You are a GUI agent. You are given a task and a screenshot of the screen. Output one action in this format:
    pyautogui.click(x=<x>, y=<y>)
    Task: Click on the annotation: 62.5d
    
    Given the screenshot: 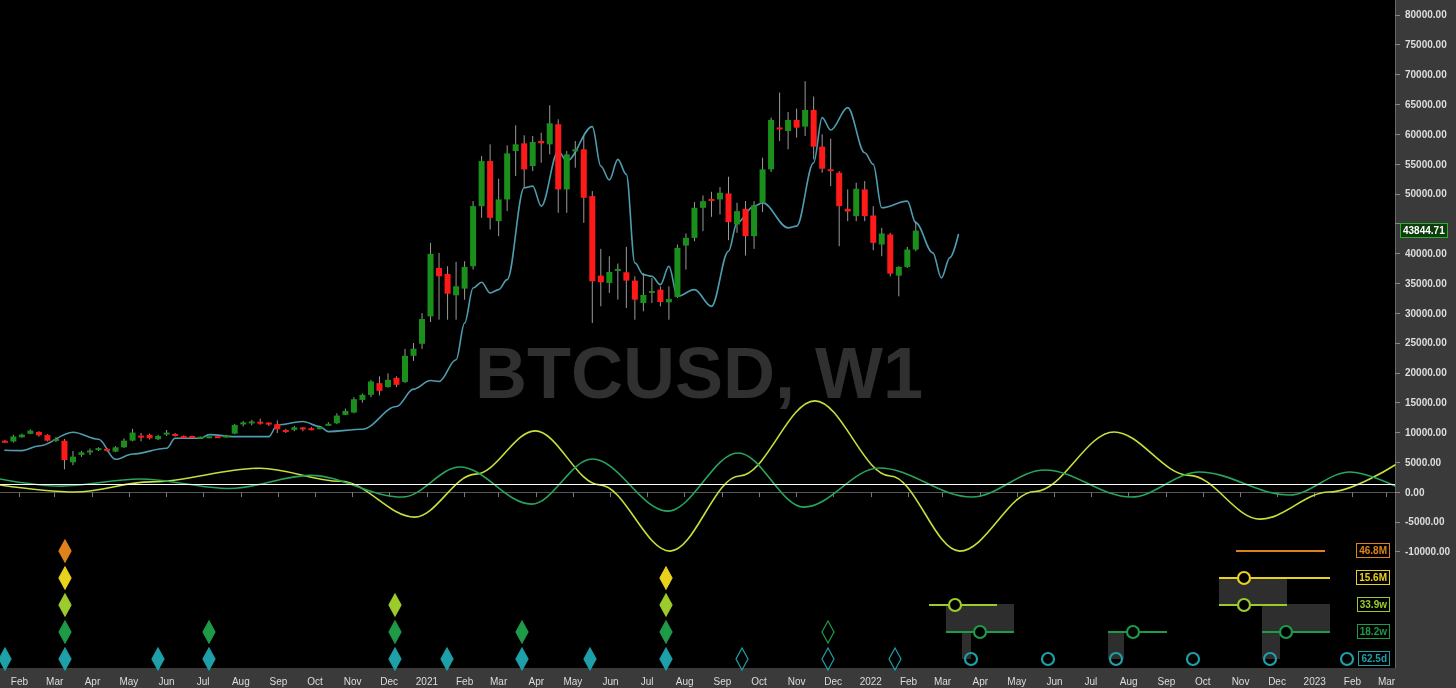 What is the action you would take?
    pyautogui.click(x=1374, y=658)
    